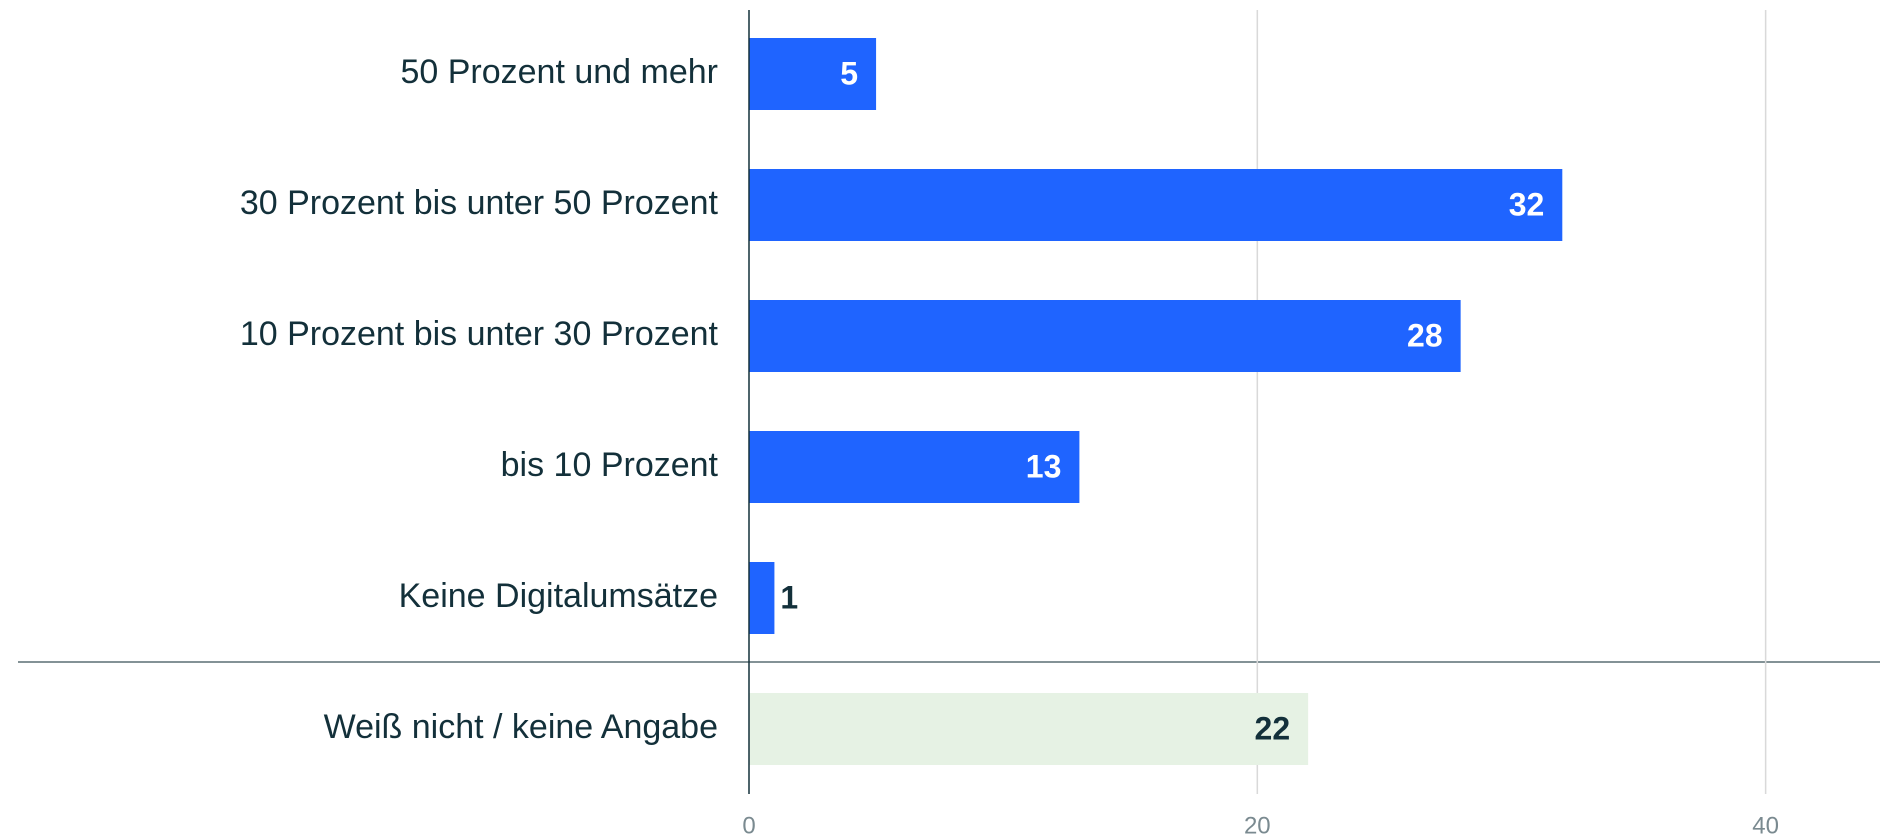 The width and height of the screenshot is (1880, 836). Describe the element at coordinates (1273, 728) in the screenshot. I see `value-label: 22` at that location.